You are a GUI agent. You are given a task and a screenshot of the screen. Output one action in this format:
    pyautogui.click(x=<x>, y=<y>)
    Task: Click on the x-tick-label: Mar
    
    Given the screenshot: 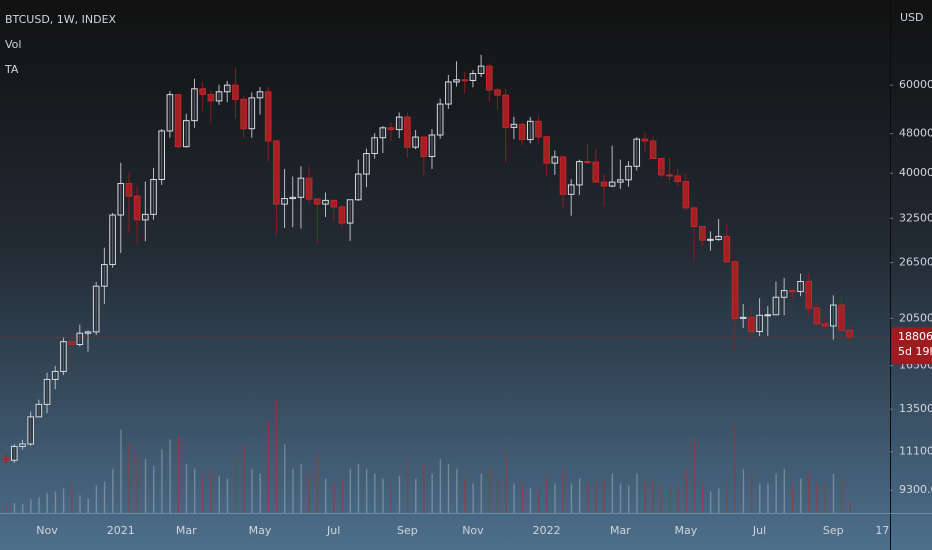 What is the action you would take?
    pyautogui.click(x=186, y=530)
    